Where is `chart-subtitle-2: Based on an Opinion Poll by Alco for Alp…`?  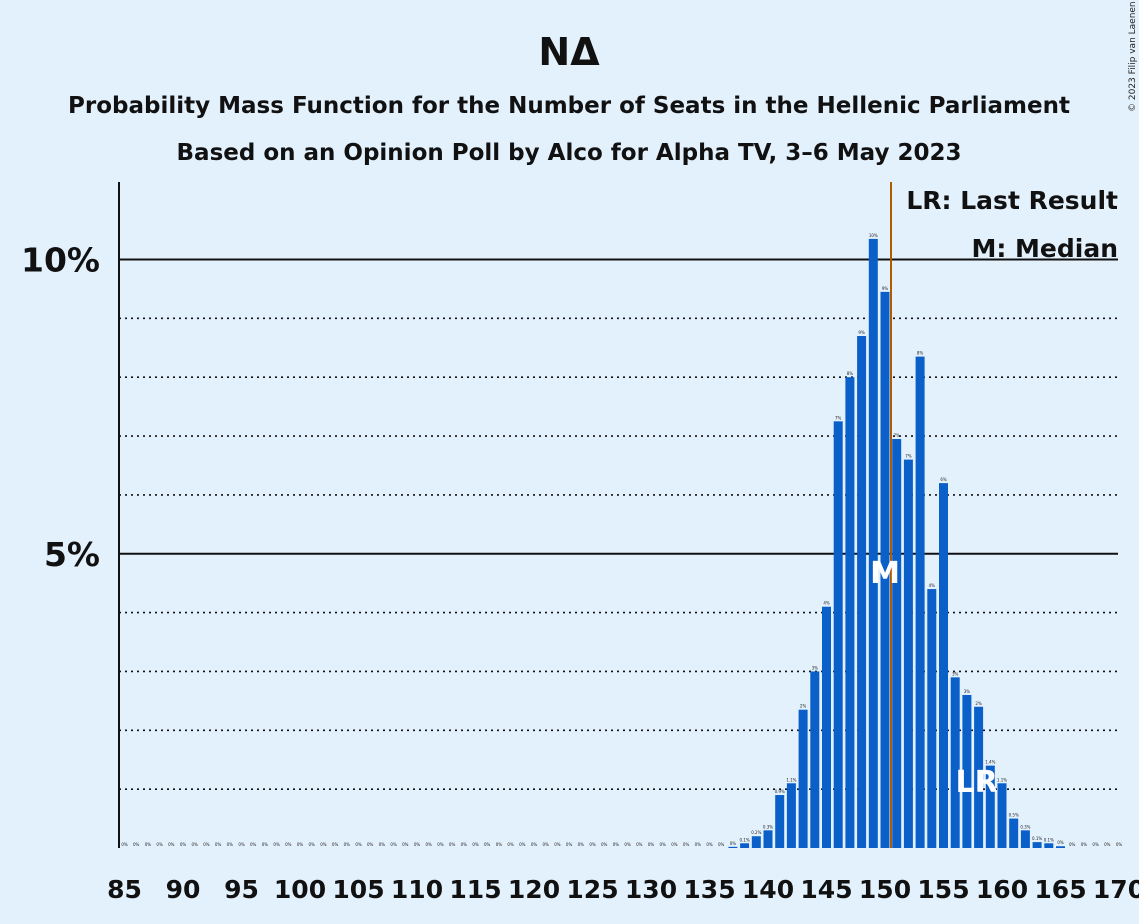 chart-subtitle-2: Based on an Opinion Poll by Alco for Alp… is located at coordinates (569, 153).